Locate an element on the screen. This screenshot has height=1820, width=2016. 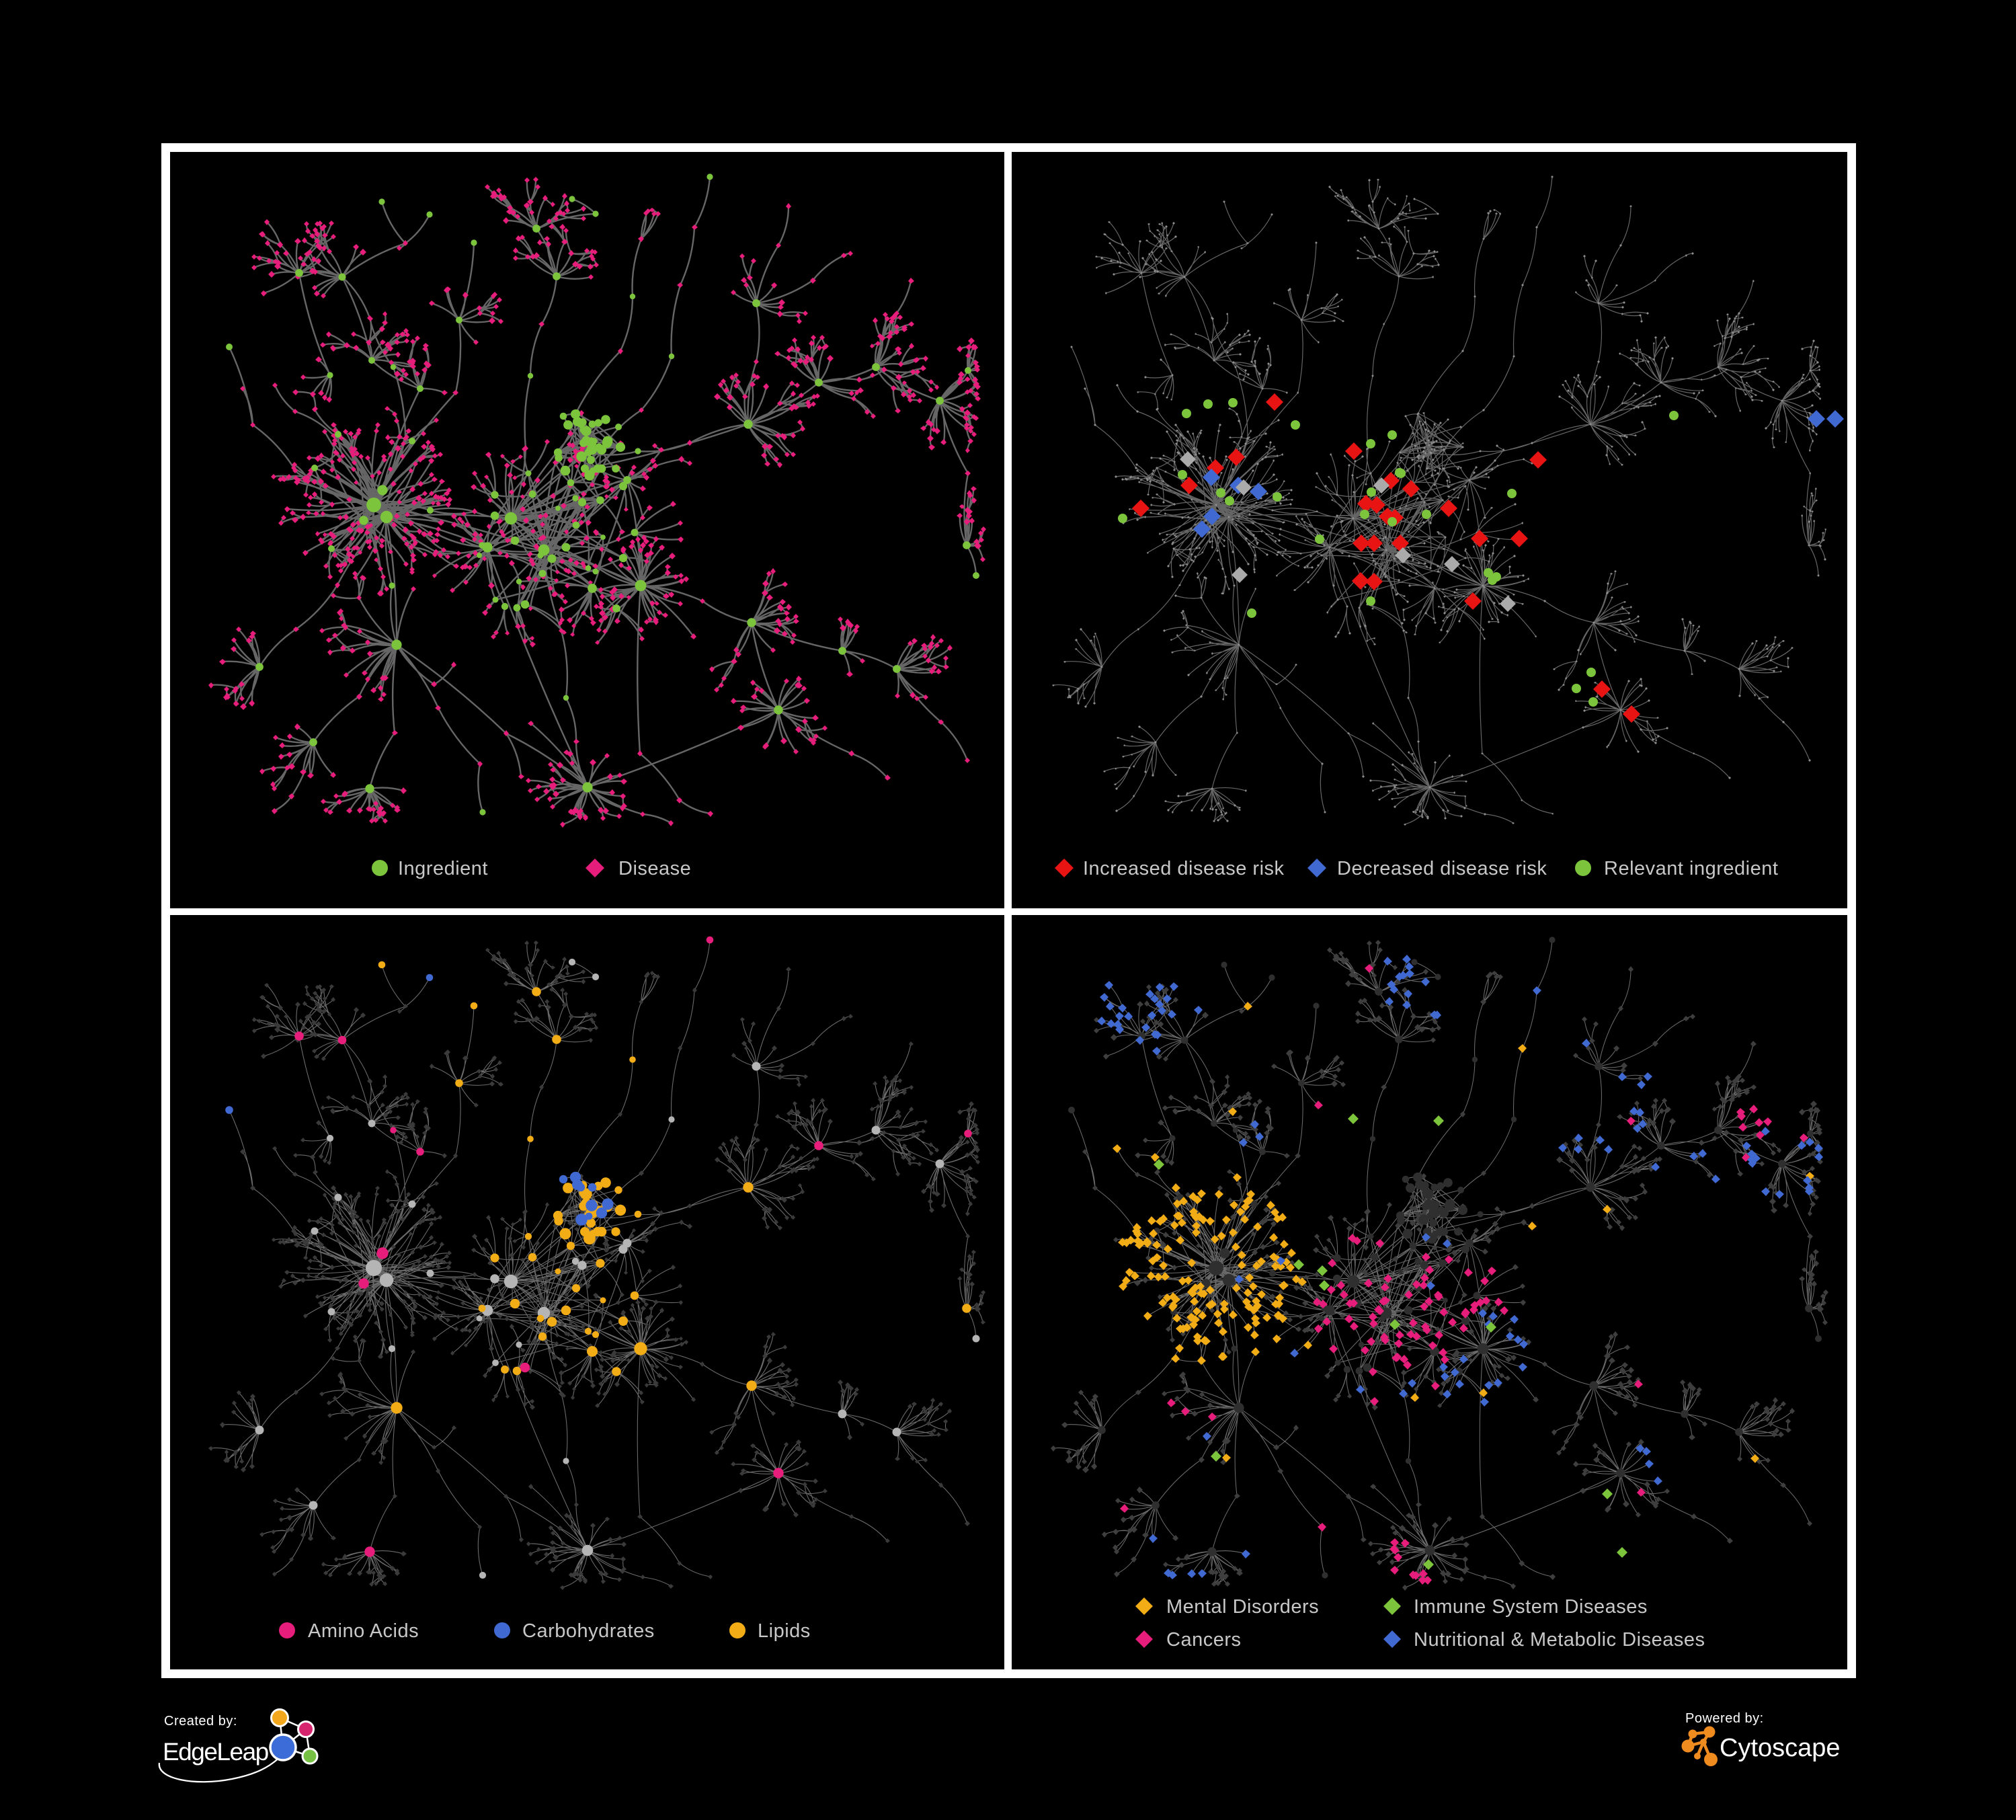
svg-text: Ingredient is located at coordinates (443, 868).